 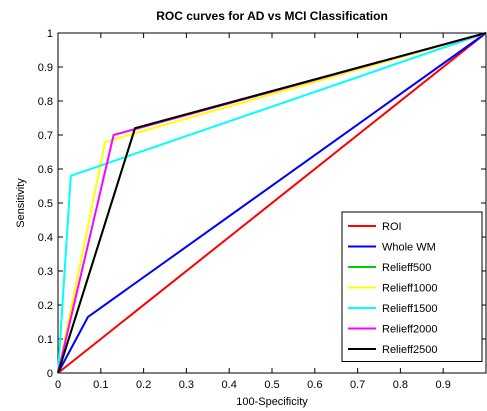 What do you see at coordinates (143, 385) in the screenshot?
I see `x-tick-label: 0.2` at bounding box center [143, 385].